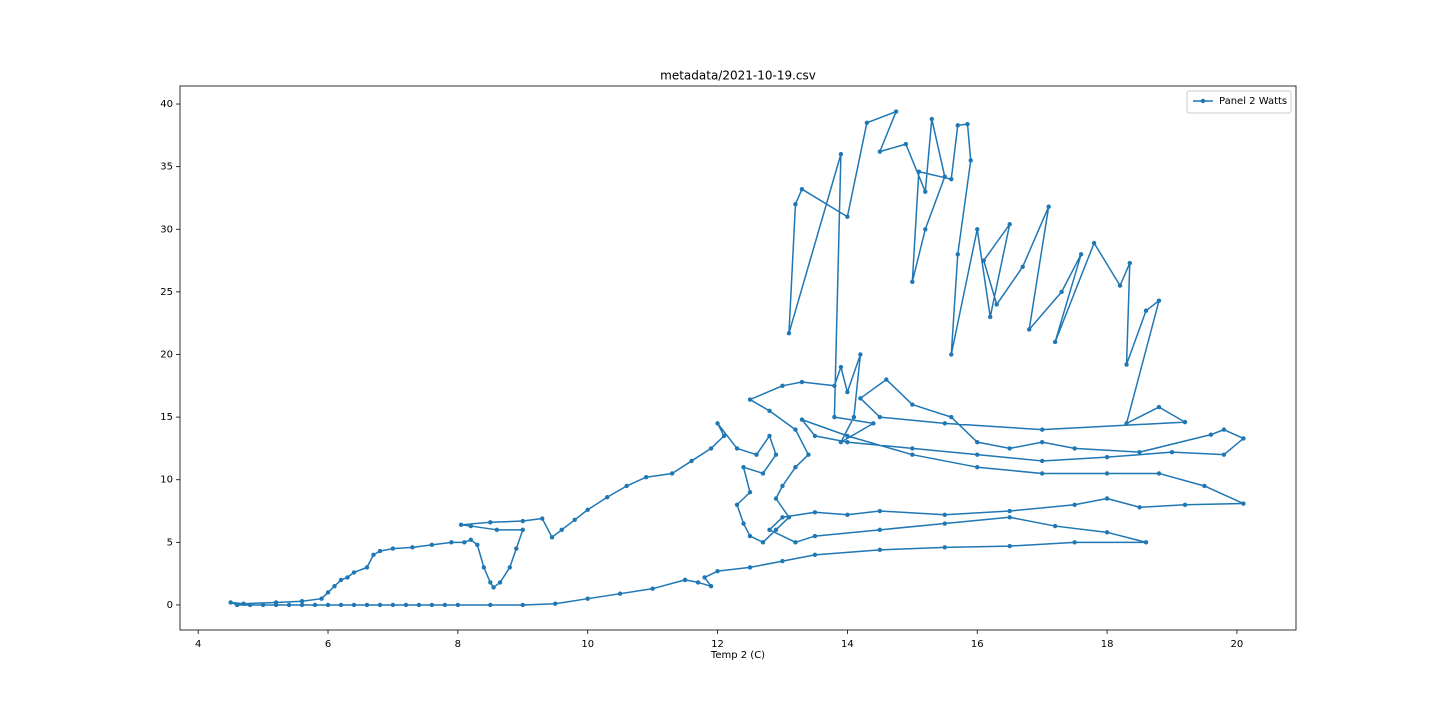 This screenshot has width=1440, height=720. I want to click on legend-box, so click(1239, 102).